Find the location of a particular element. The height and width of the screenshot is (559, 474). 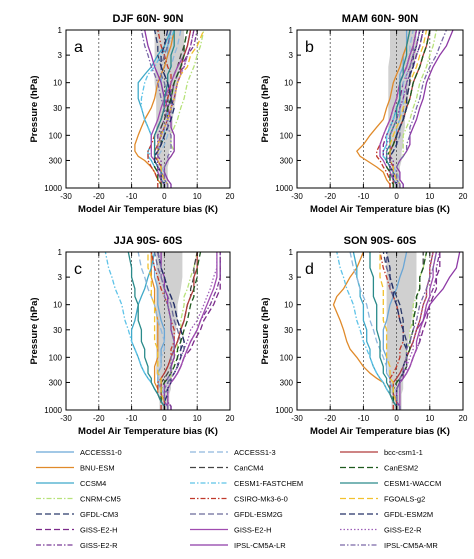

legend-label: CanCM4 is located at coordinates (249, 468).